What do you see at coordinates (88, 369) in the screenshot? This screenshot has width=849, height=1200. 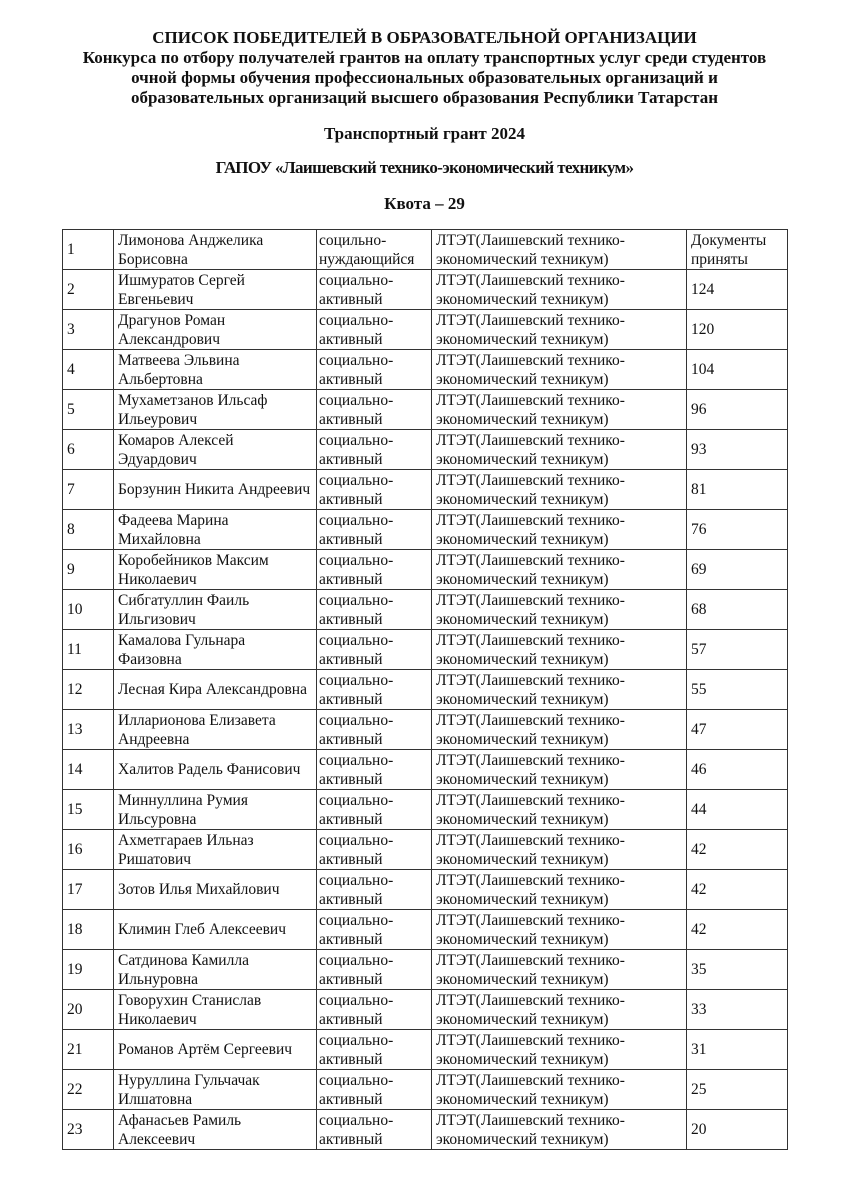 I see `row-number-cell: 4` at bounding box center [88, 369].